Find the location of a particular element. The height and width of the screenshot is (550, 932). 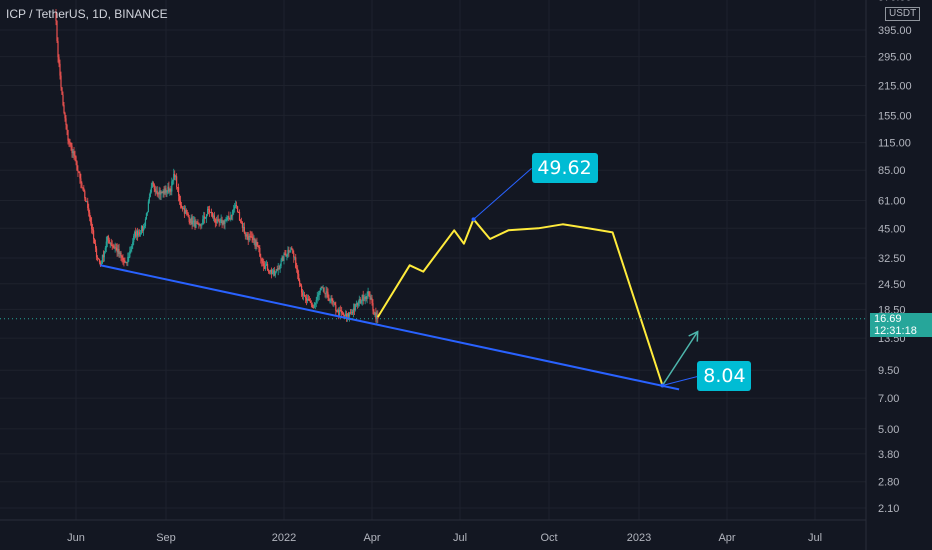

support-trendline is located at coordinates (390, 327).